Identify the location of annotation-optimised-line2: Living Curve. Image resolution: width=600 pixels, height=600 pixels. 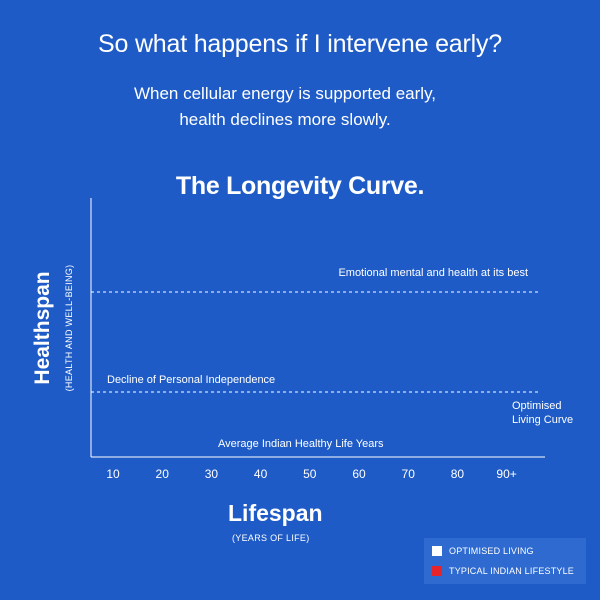
(542, 420).